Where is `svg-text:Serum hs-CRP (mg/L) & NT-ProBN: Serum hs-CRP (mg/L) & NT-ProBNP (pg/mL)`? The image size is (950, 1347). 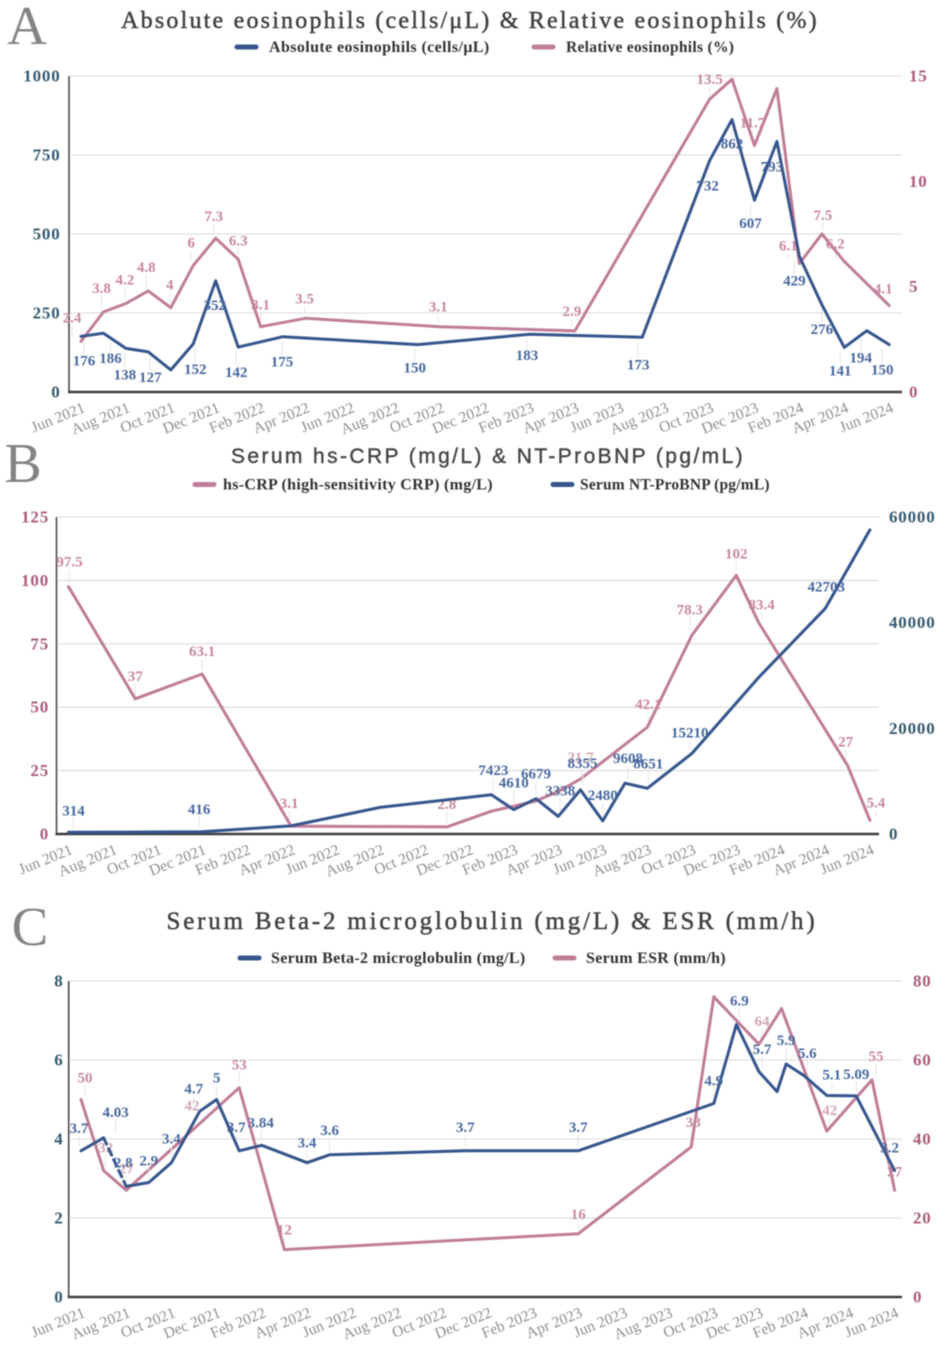 svg-text:Serum hs-CRP (mg/L) & NT-ProBN: Serum hs-CRP (mg/L) & NT-ProBNP (pg/mL) is located at coordinates (488, 456).